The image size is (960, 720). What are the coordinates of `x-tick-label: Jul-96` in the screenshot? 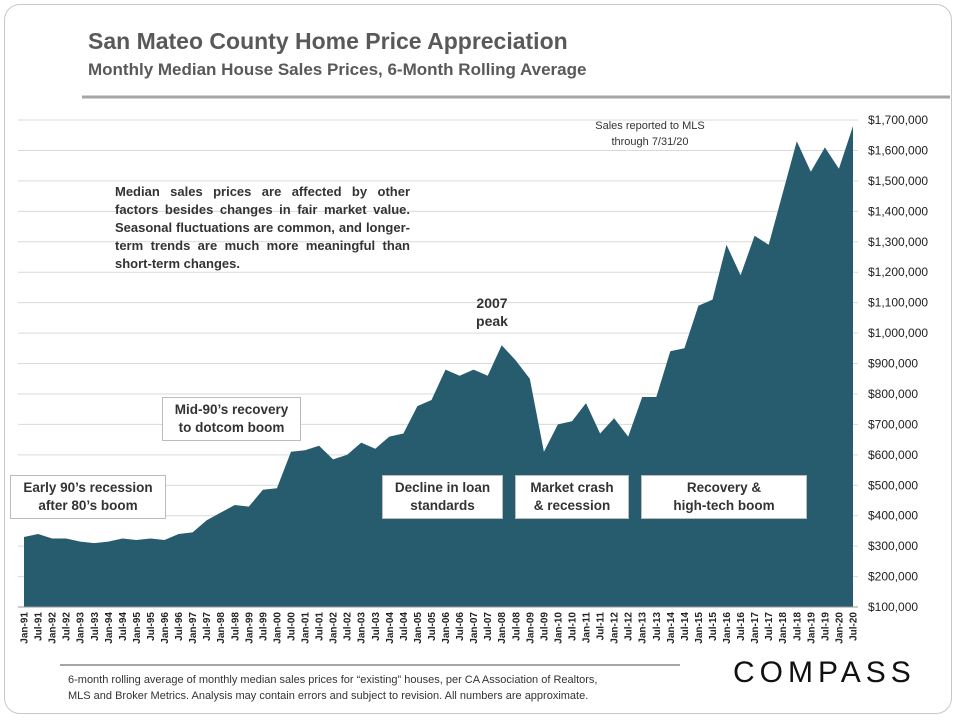 It's located at (179, 626).